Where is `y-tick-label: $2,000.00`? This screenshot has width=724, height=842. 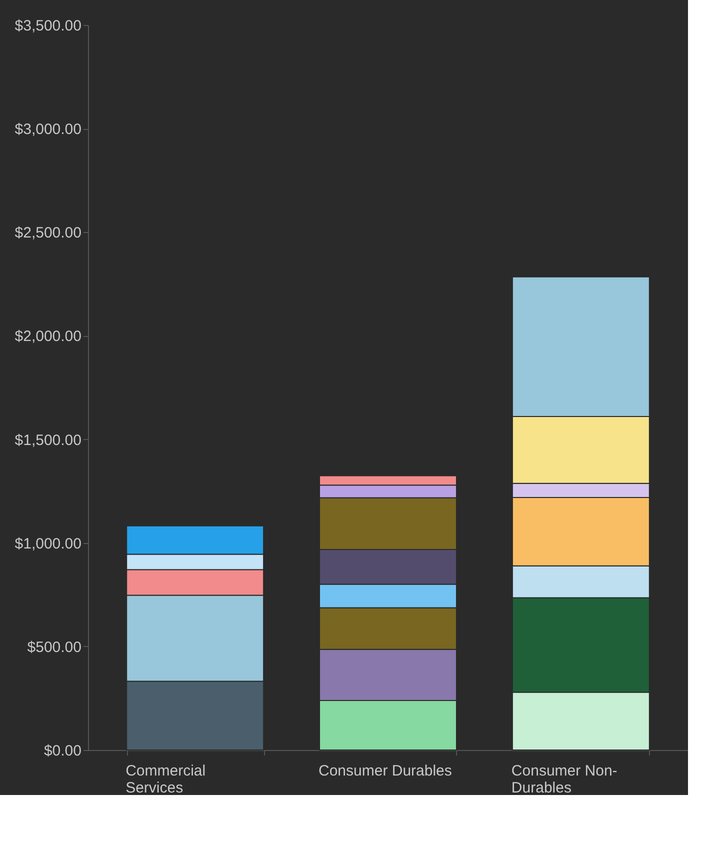 y-tick-label: $2,000.00 is located at coordinates (48, 337).